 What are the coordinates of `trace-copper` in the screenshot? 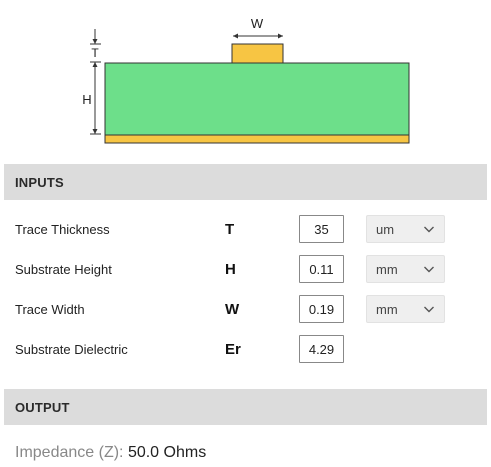 It's located at (257, 53).